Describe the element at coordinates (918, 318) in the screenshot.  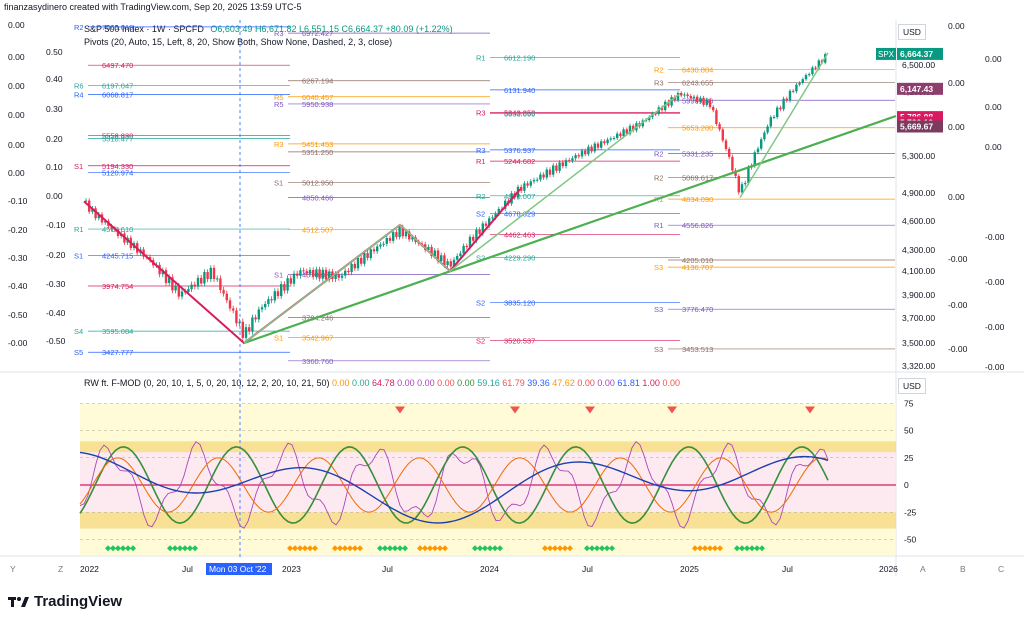
I see `price-tick-label: 3,700.00` at that location.